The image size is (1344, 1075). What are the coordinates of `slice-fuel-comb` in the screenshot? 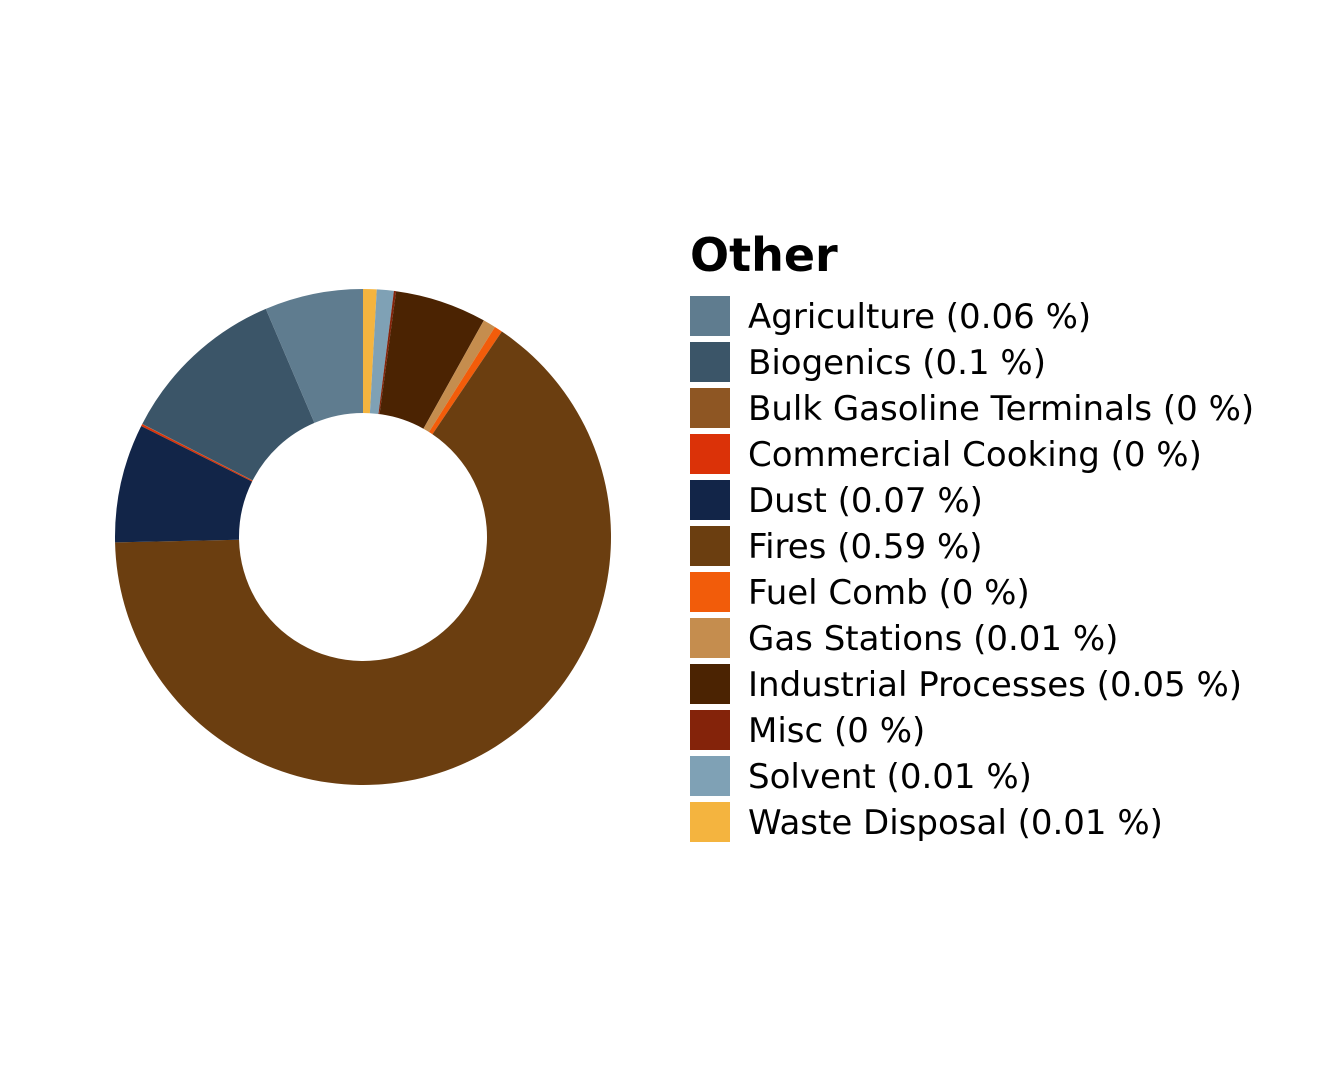 It's located at (465, 381).